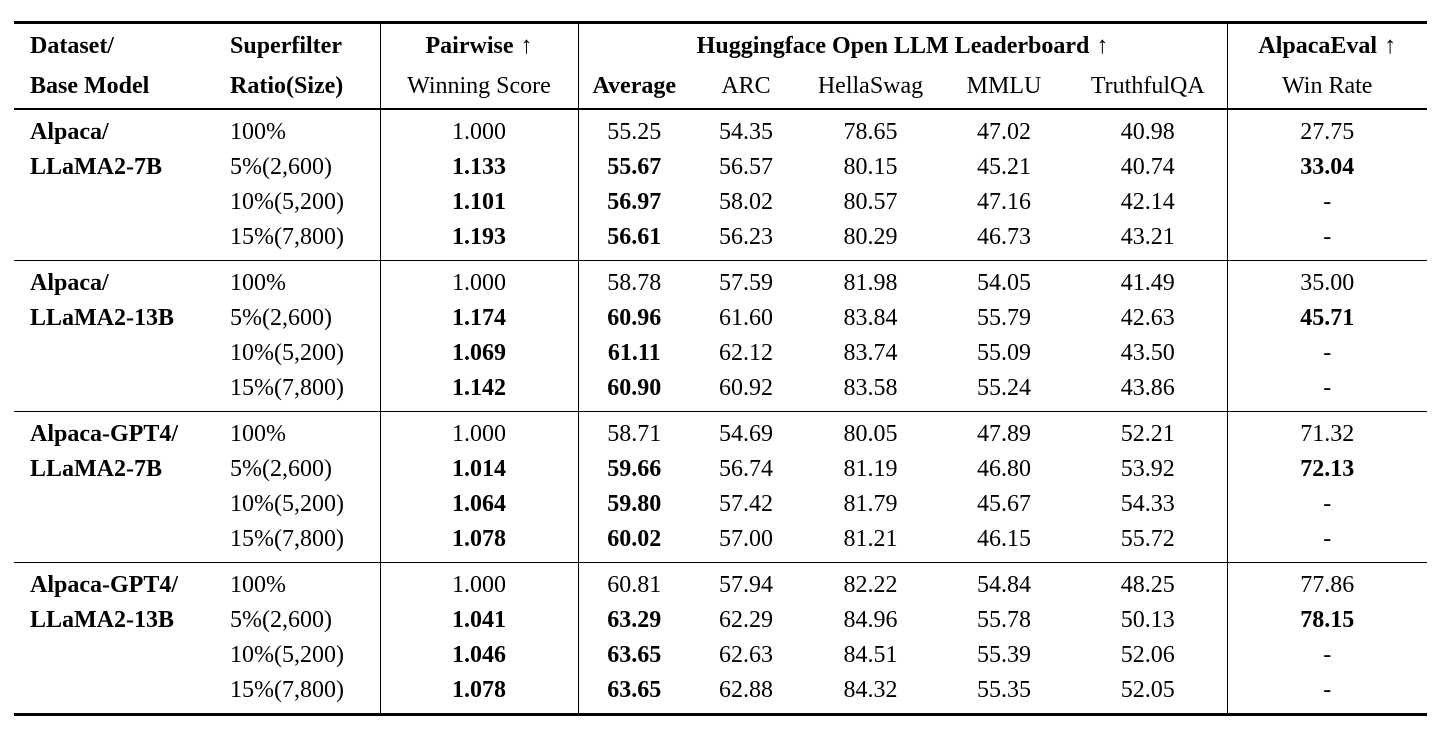 This screenshot has width=1440, height=731. Describe the element at coordinates (870, 388) in the screenshot. I see `hellaswag-cell: 83.58` at that location.